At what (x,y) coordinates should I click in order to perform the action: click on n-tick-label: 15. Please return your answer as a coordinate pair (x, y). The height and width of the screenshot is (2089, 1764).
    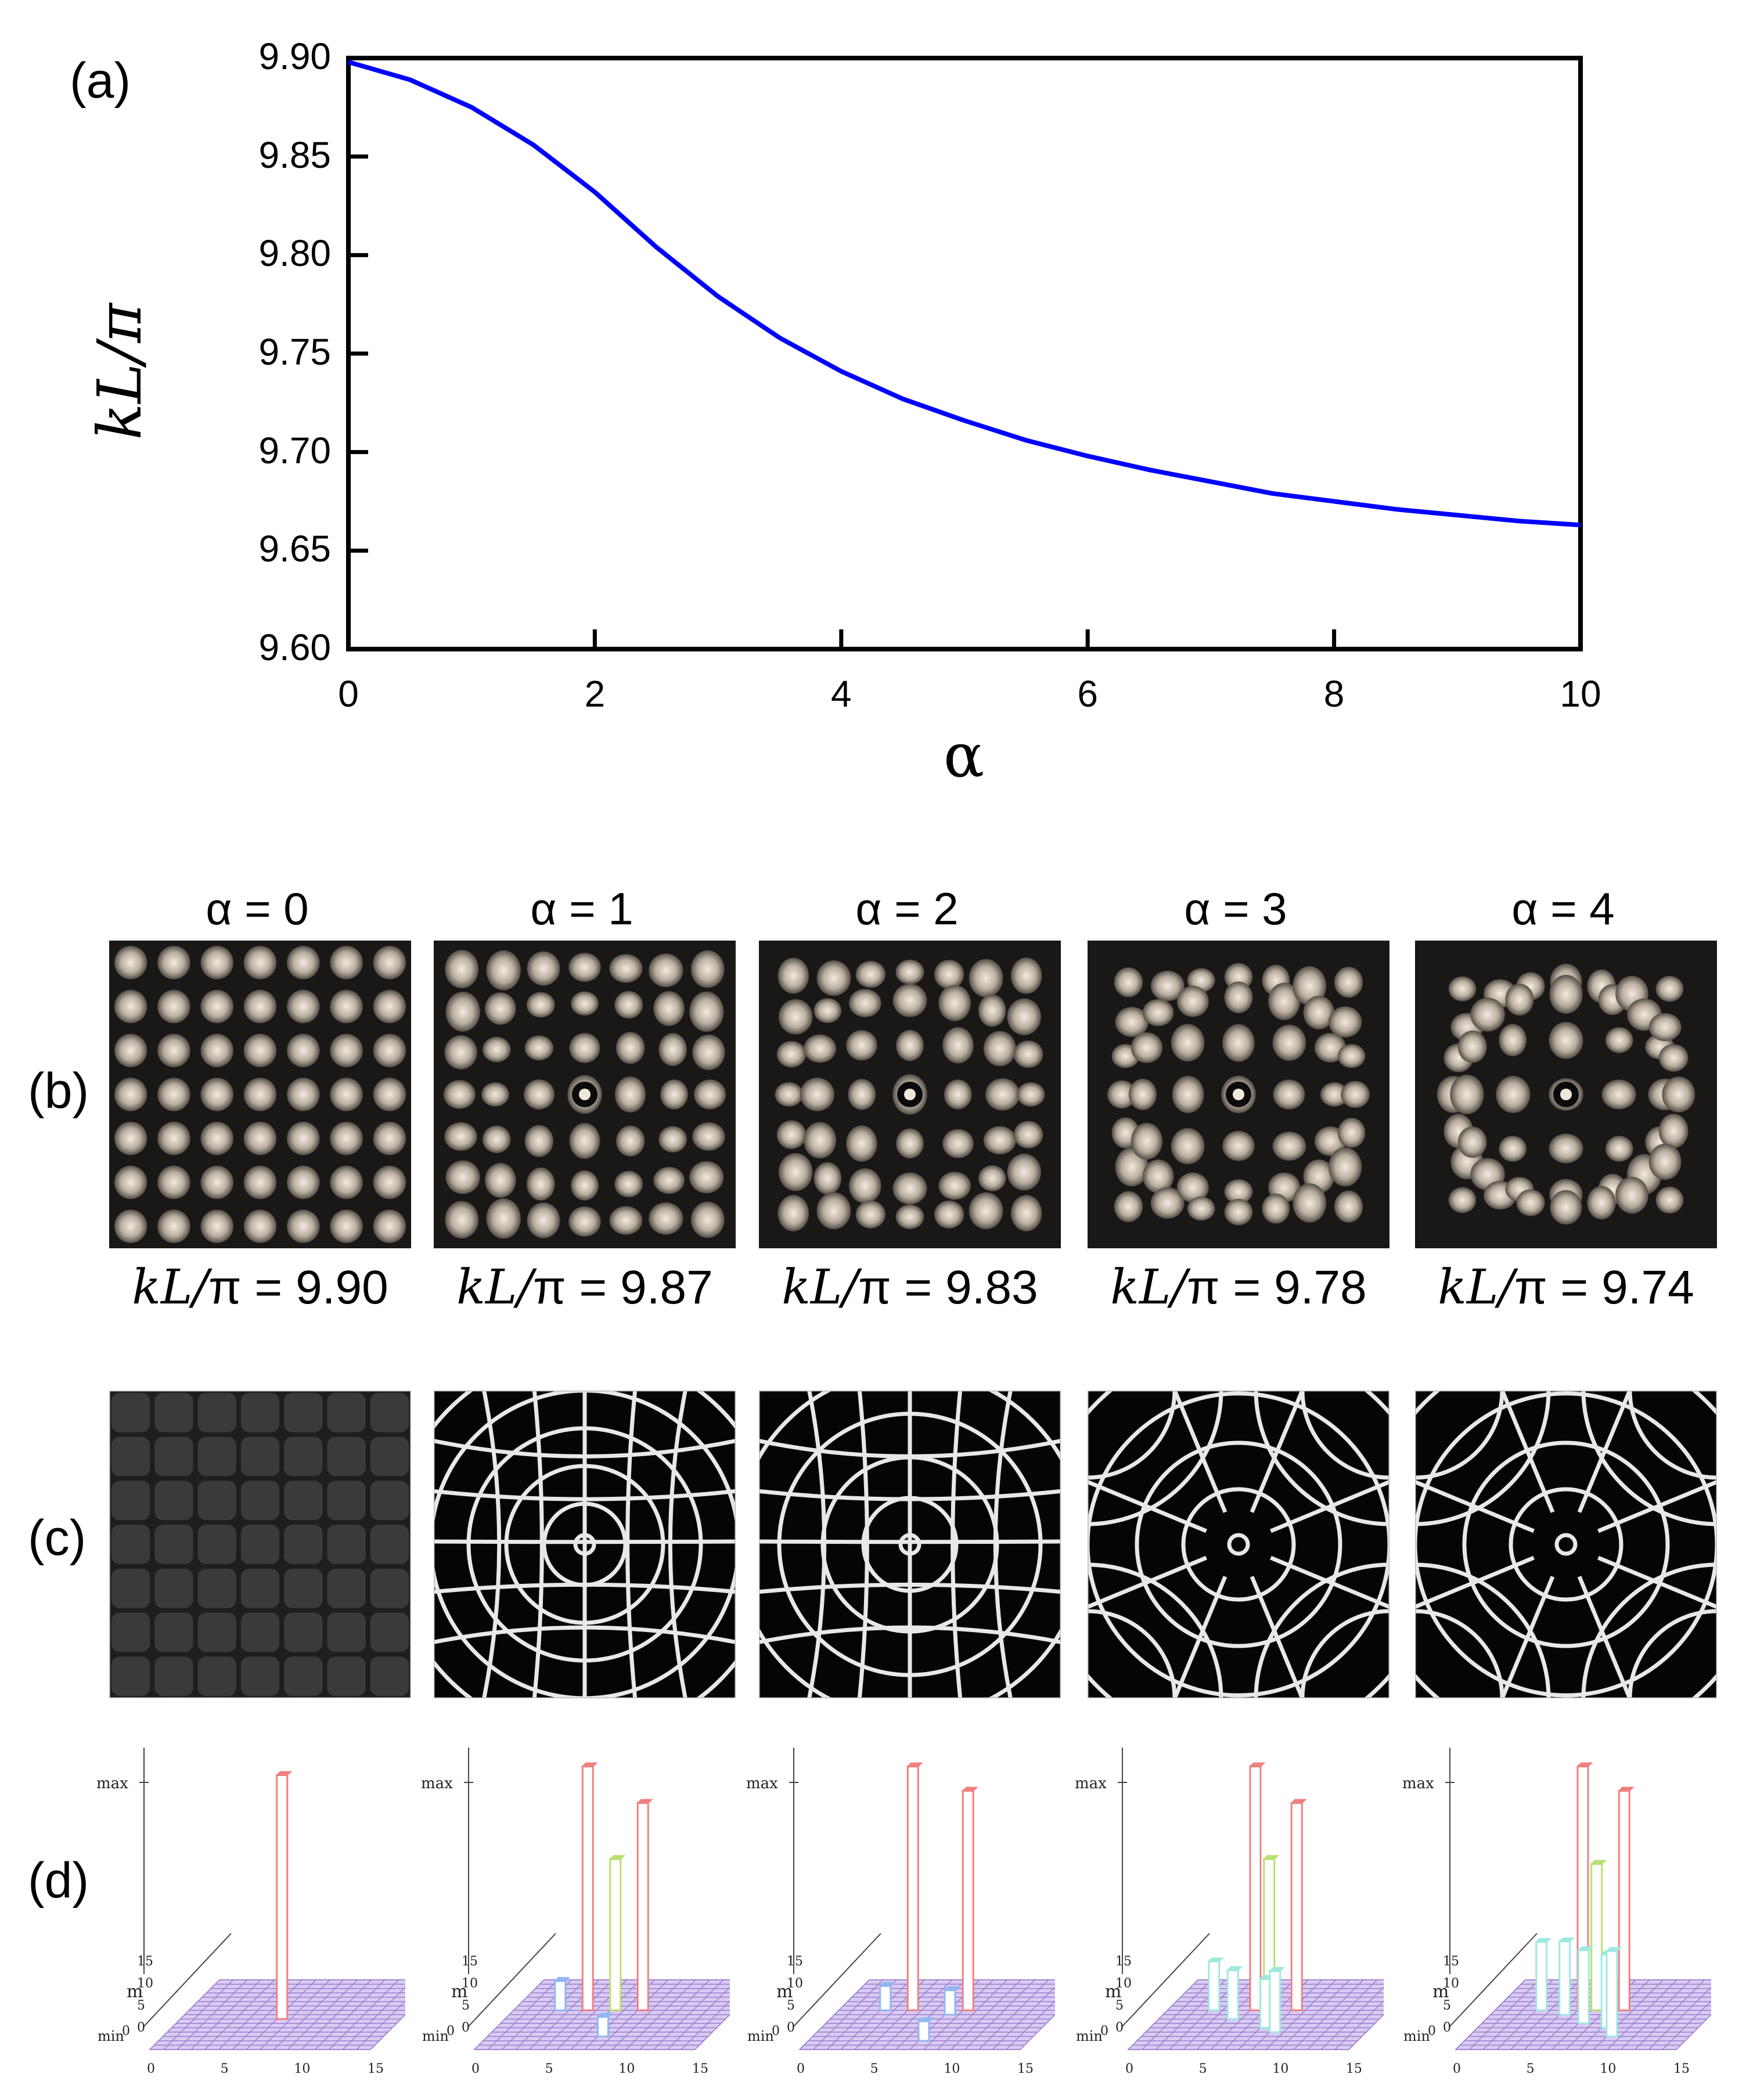
    Looking at the image, I should click on (1682, 2068).